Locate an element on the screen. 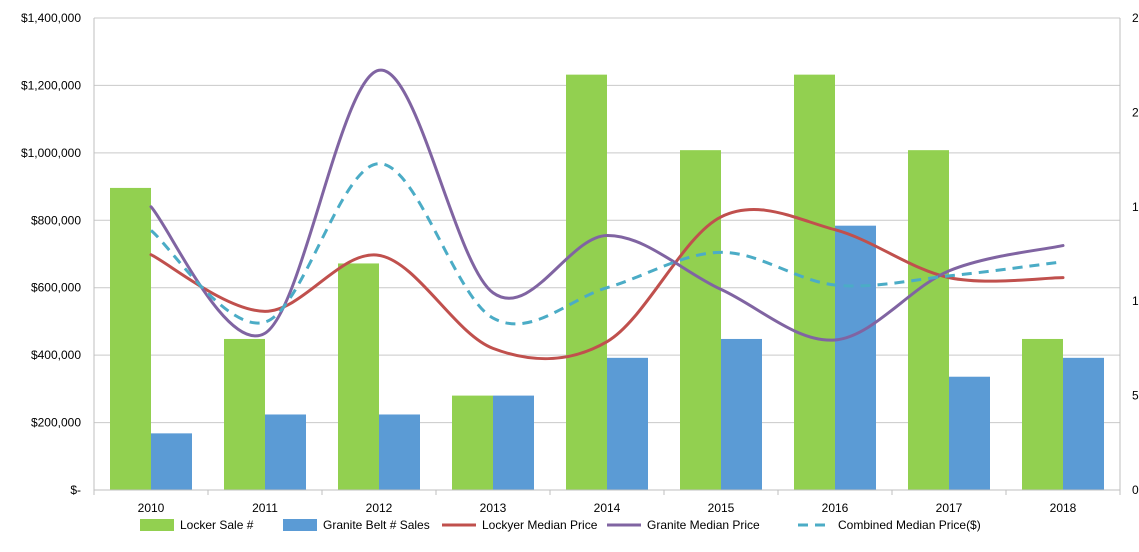 The height and width of the screenshot is (552, 1139). x-tick-label: 2016 is located at coordinates (835, 508).